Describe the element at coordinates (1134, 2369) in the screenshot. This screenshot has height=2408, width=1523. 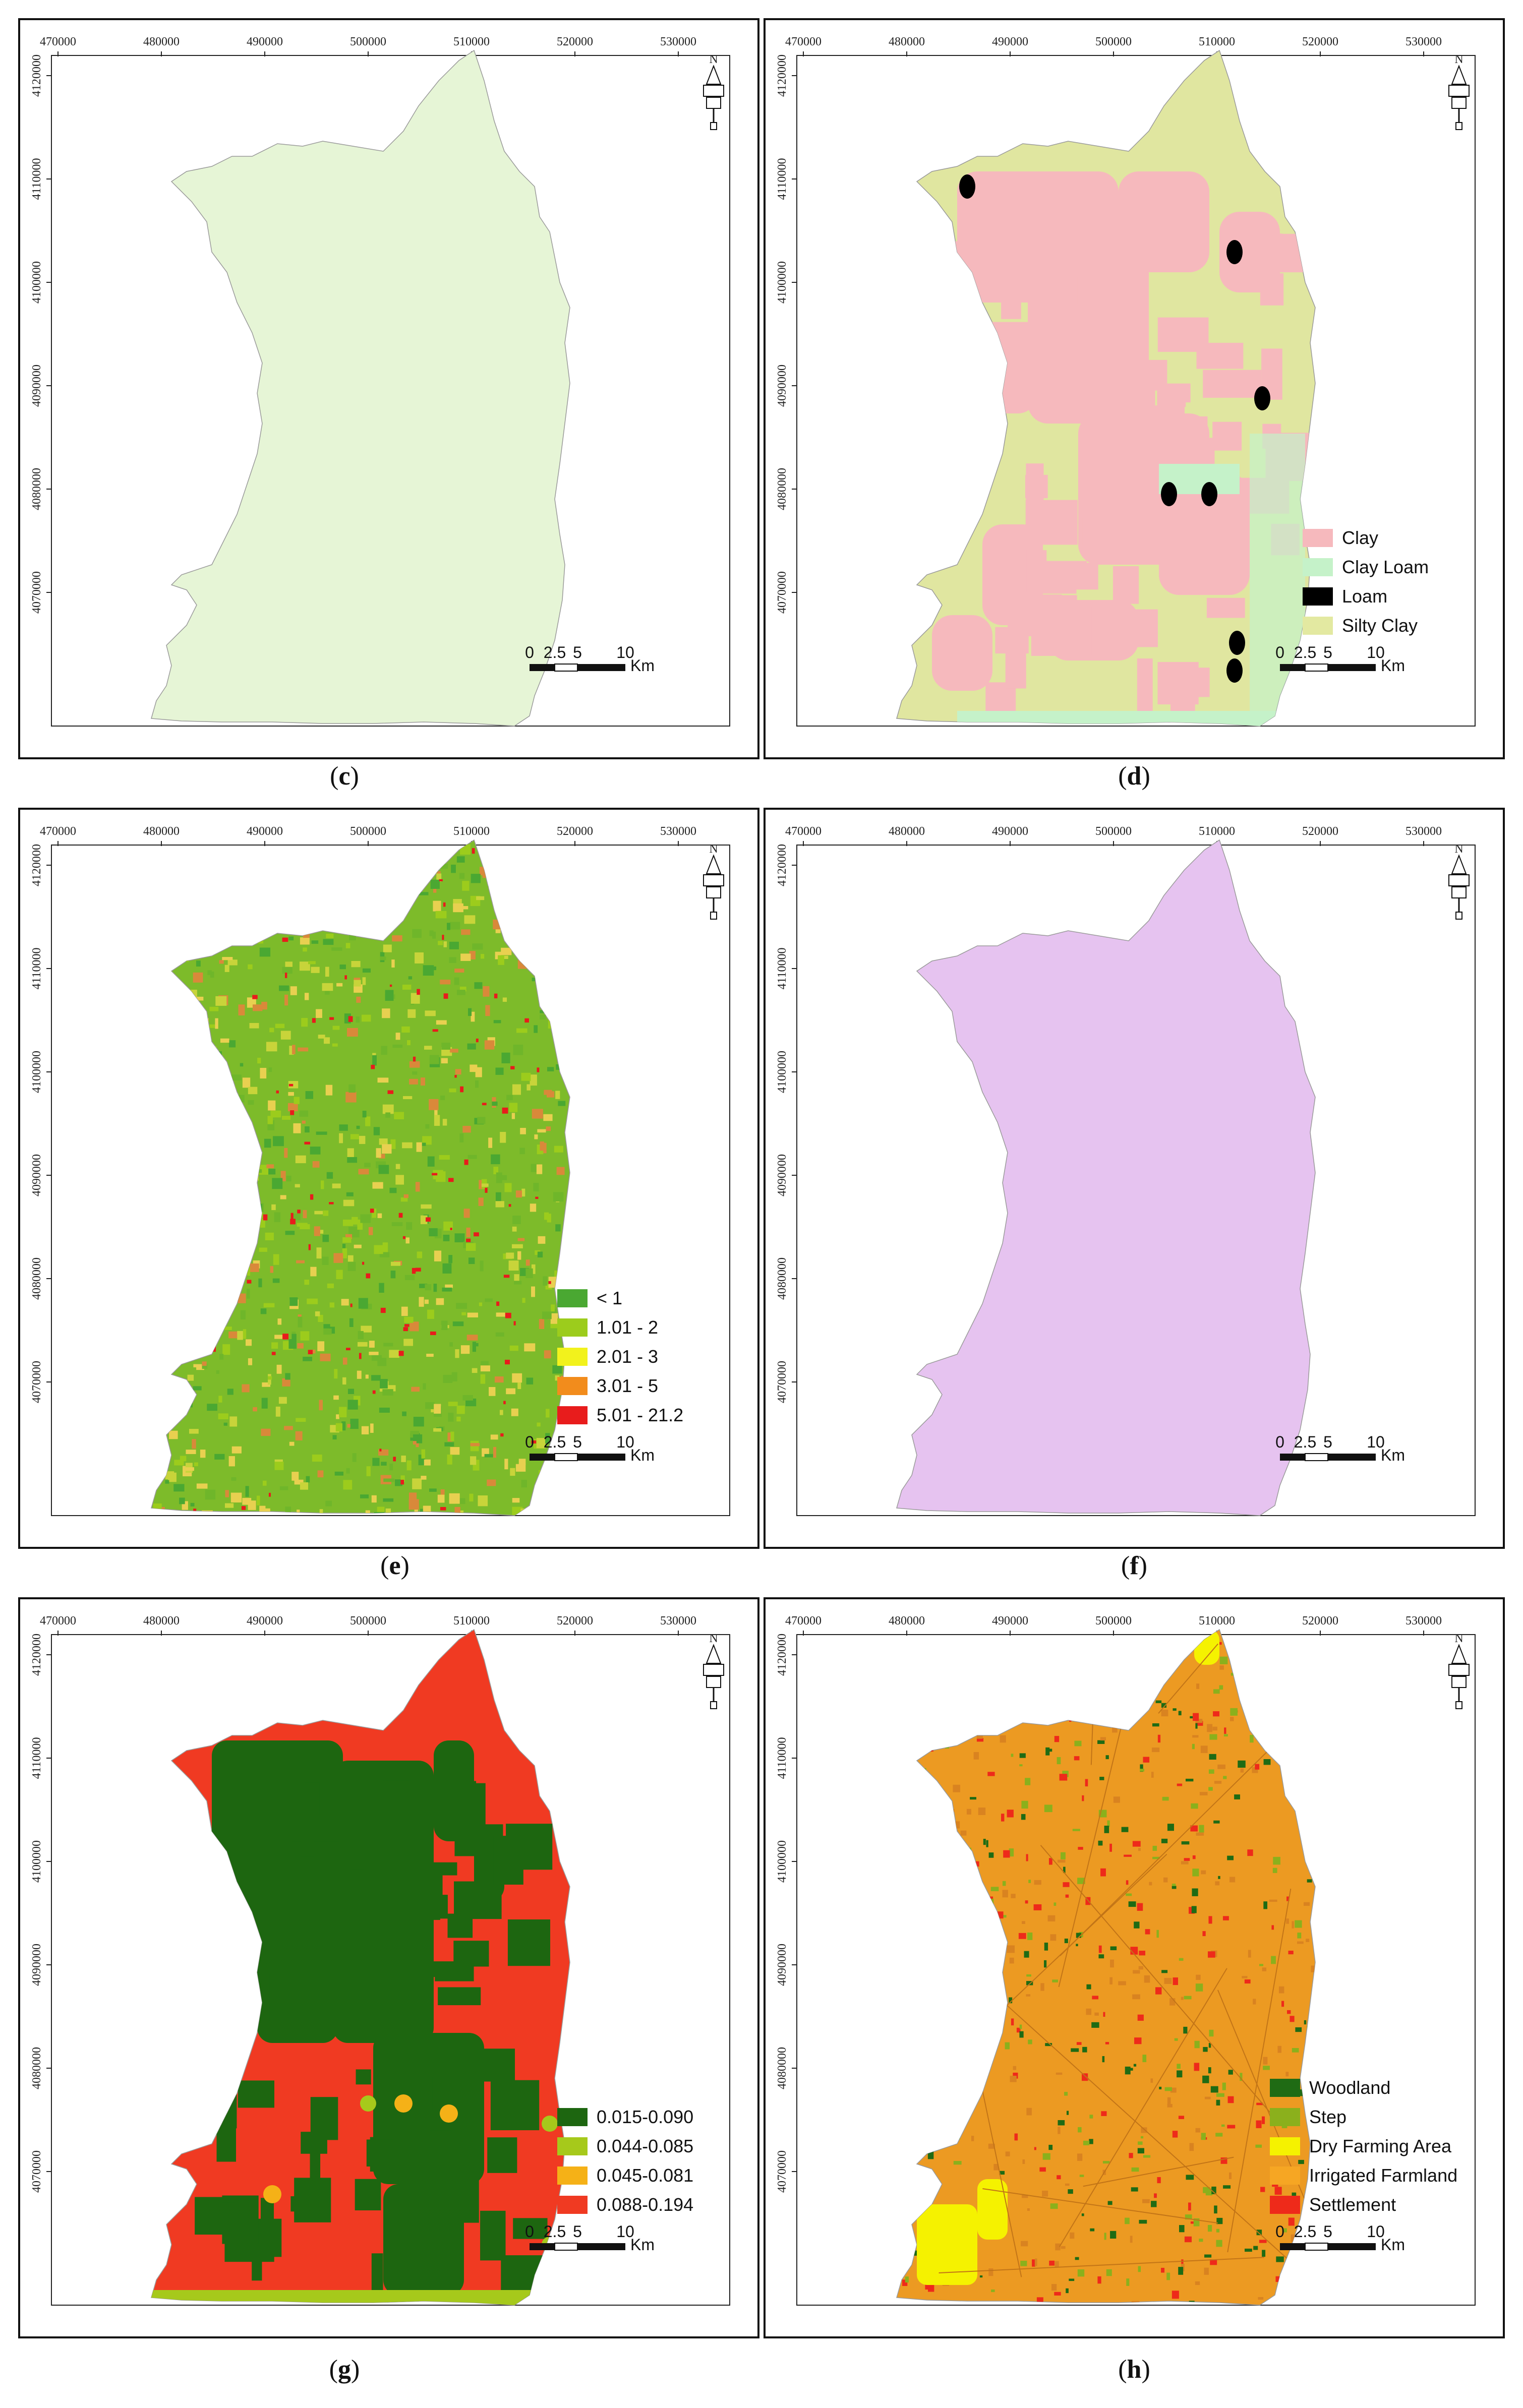
I see `caption-h: (h)` at that location.